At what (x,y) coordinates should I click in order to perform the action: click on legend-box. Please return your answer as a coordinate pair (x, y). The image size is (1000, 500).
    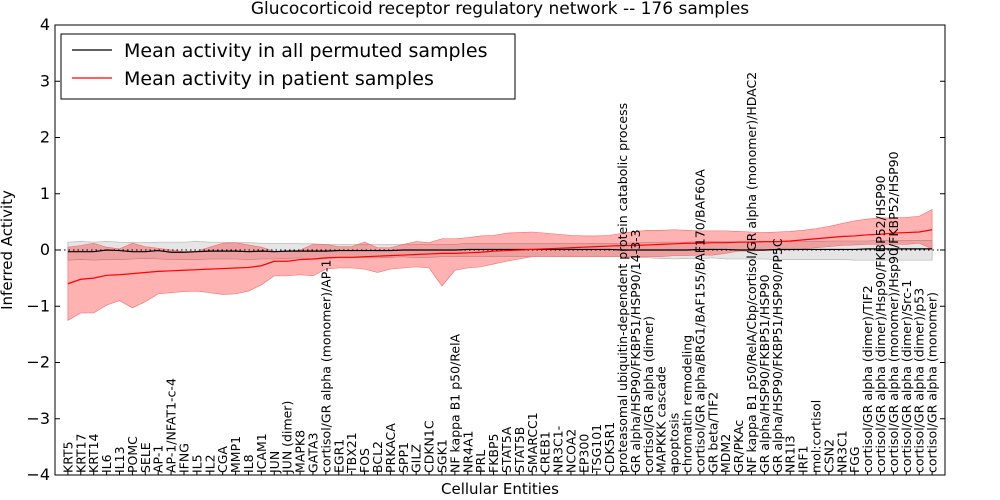
    Looking at the image, I should click on (288, 66).